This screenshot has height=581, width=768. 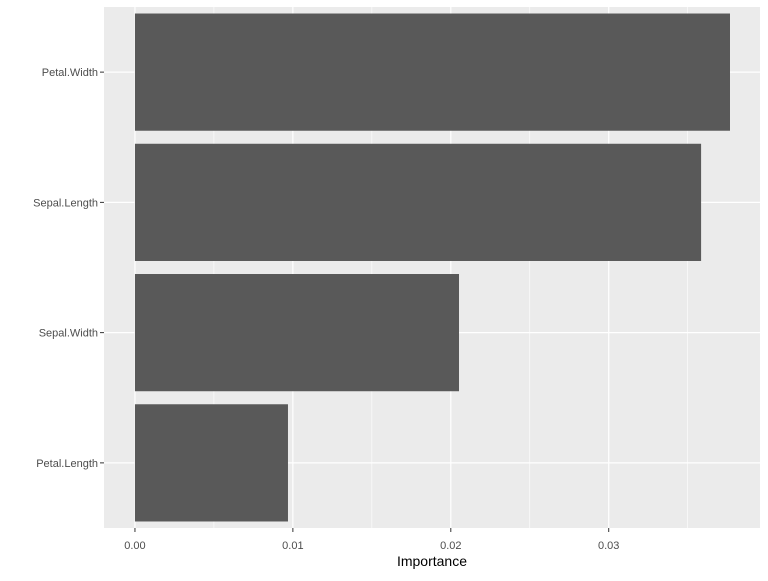 What do you see at coordinates (371, 540) in the screenshot?
I see `x-axis: 0.00 0.01 0.02 0.03` at bounding box center [371, 540].